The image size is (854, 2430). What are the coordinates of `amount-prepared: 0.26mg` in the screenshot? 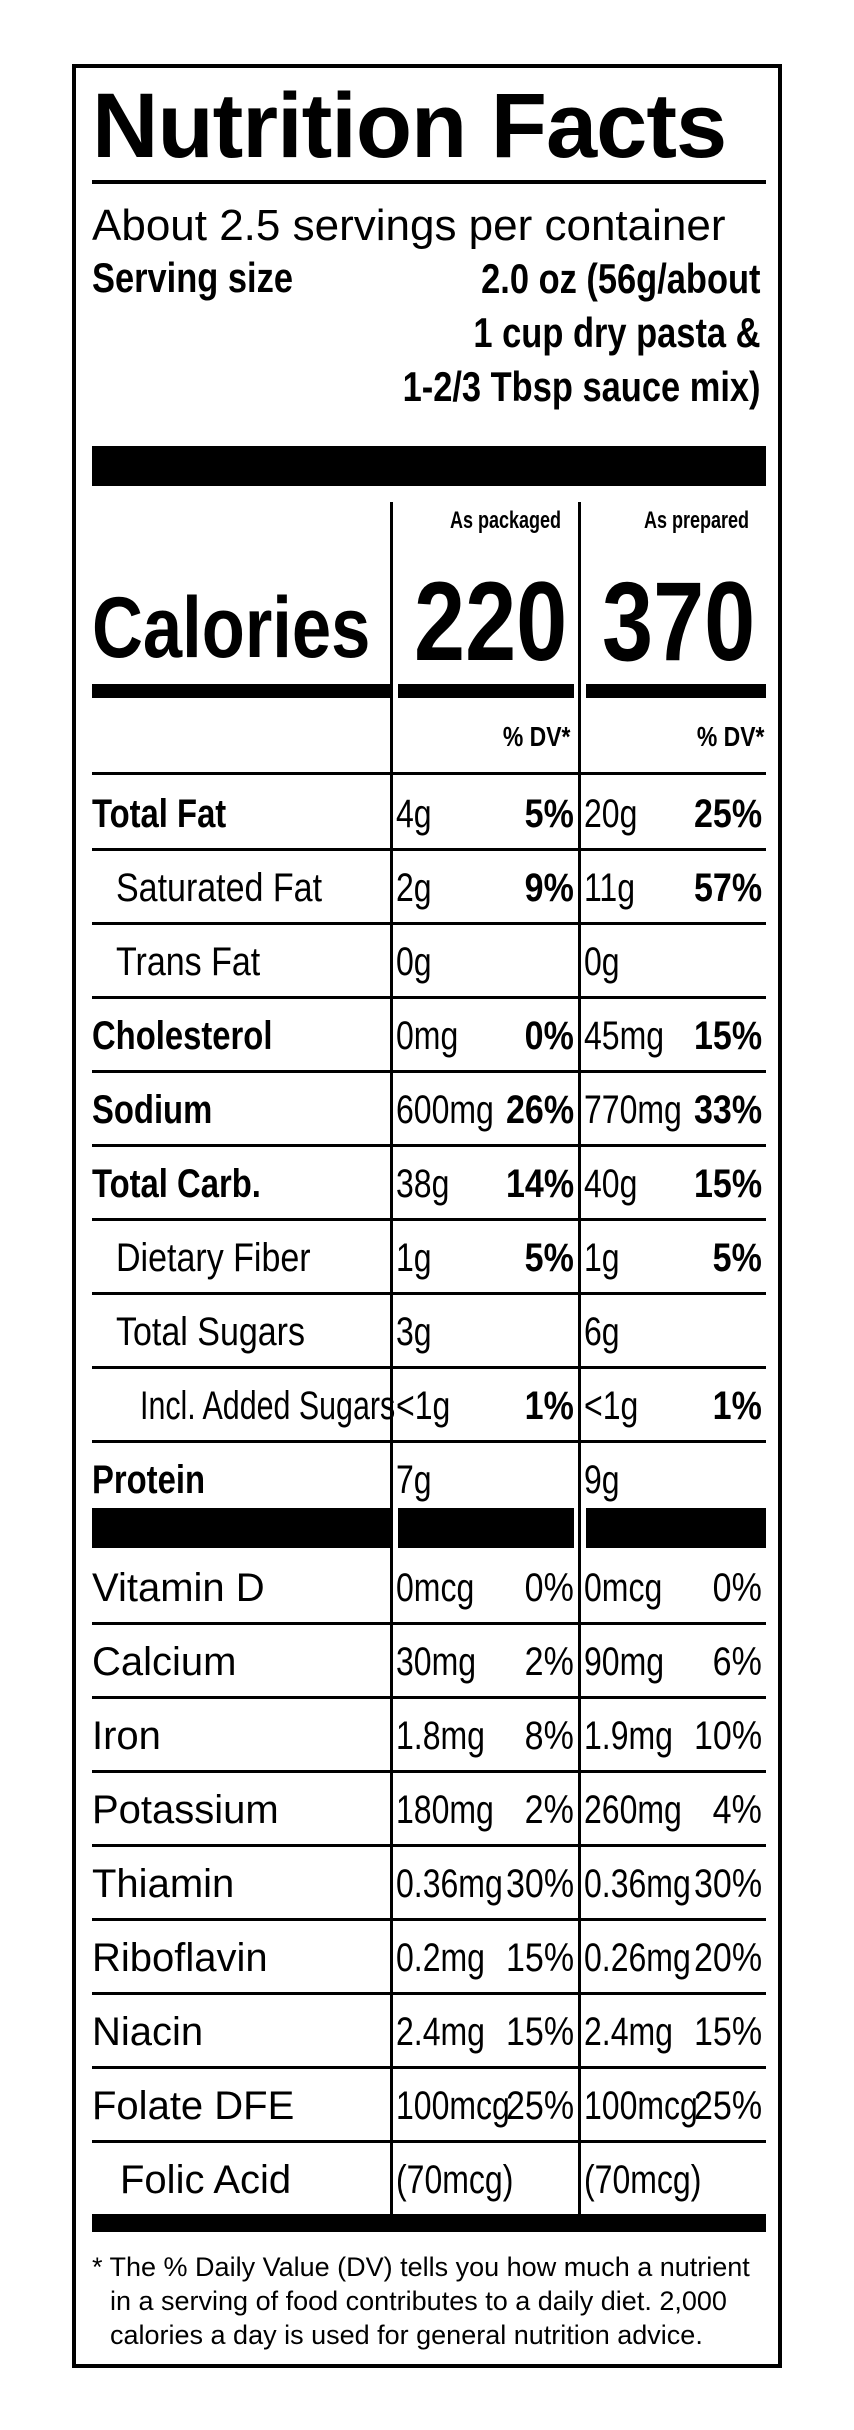 It's located at (637, 1958).